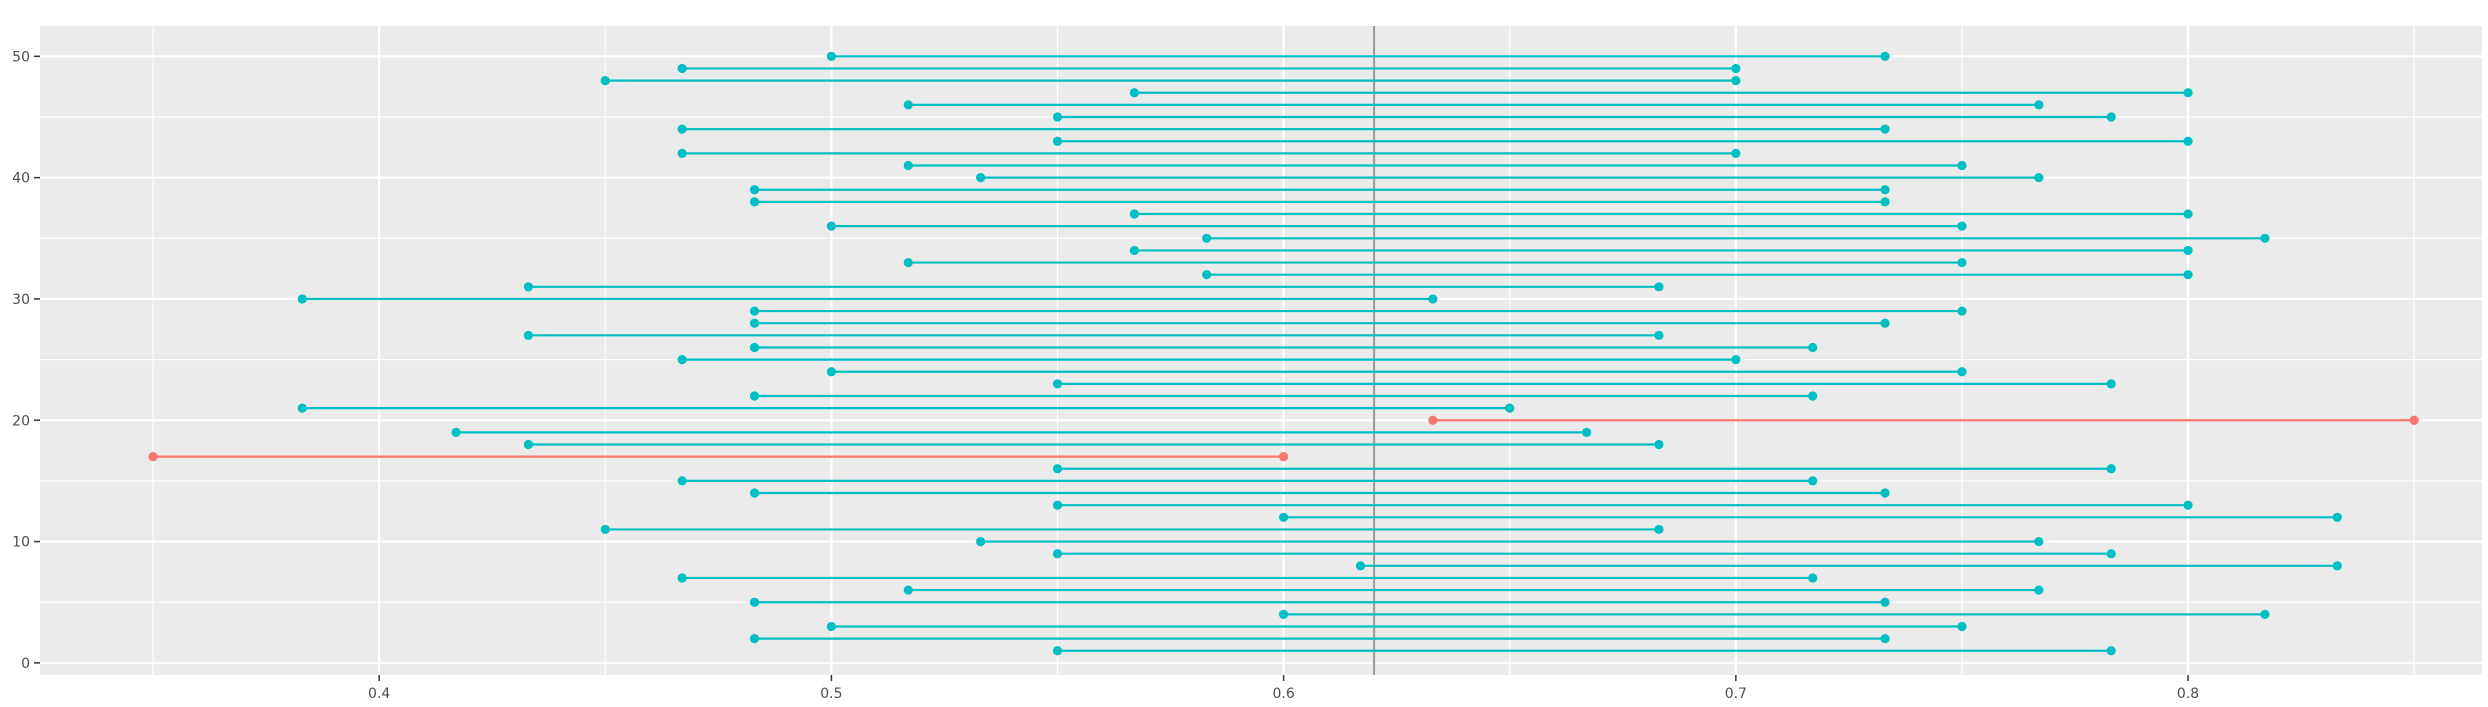  I want to click on x-tick-label: 0.8, so click(2188, 694).